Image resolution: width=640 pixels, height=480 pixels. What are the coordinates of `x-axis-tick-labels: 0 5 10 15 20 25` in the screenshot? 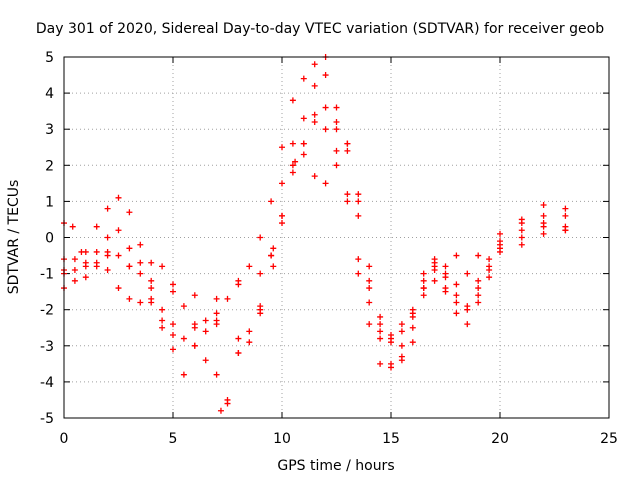 It's located at (339, 439).